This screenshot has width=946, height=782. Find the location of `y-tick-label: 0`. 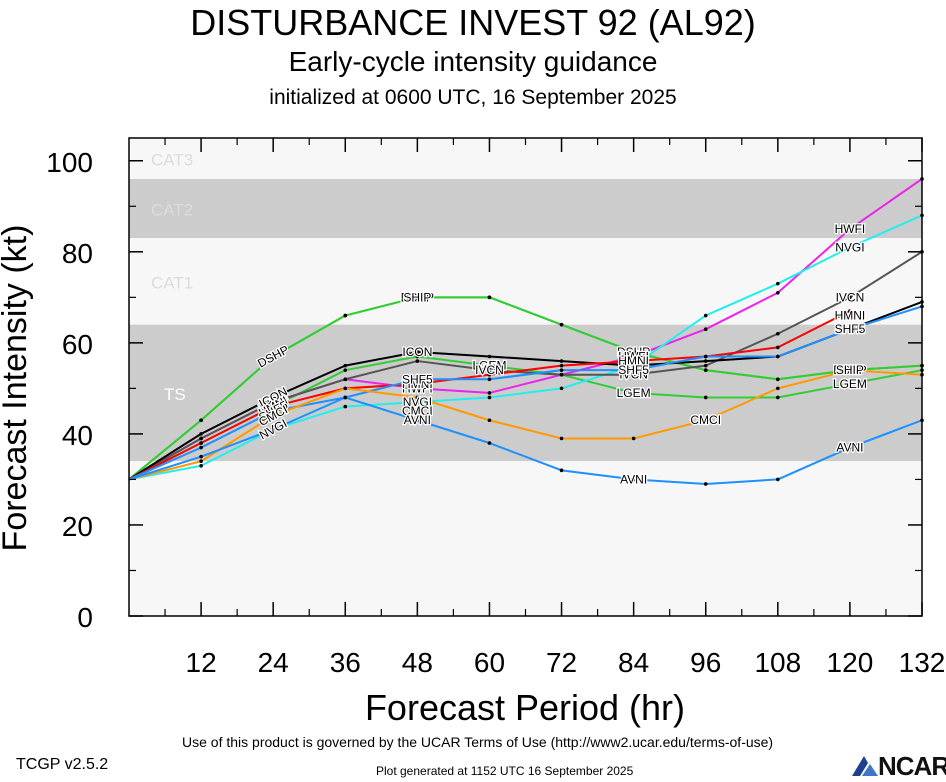

y-tick-label: 0 is located at coordinates (85, 617).